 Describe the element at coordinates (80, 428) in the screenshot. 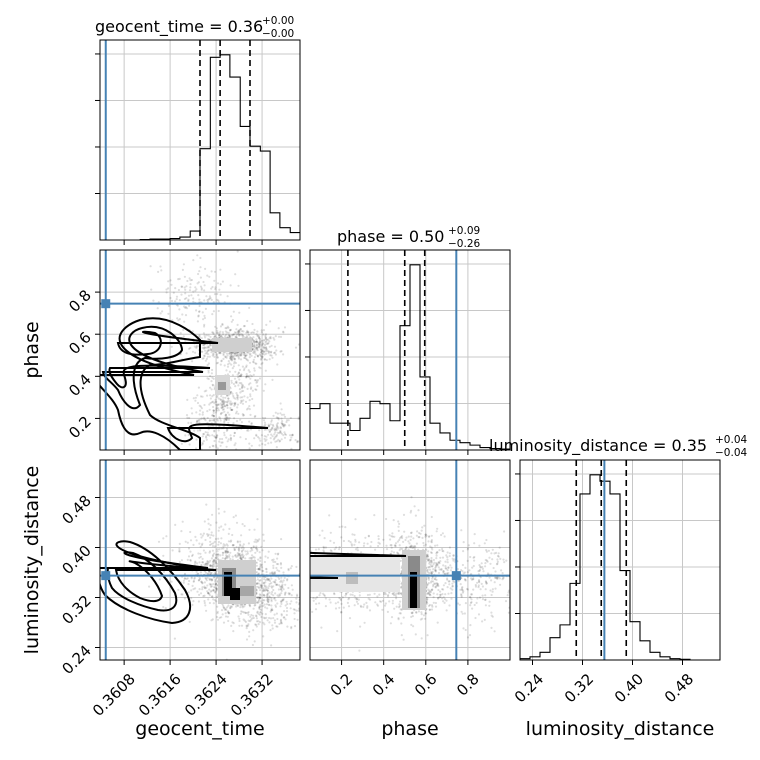

I see `y-tick-label-phase: 0.2` at that location.